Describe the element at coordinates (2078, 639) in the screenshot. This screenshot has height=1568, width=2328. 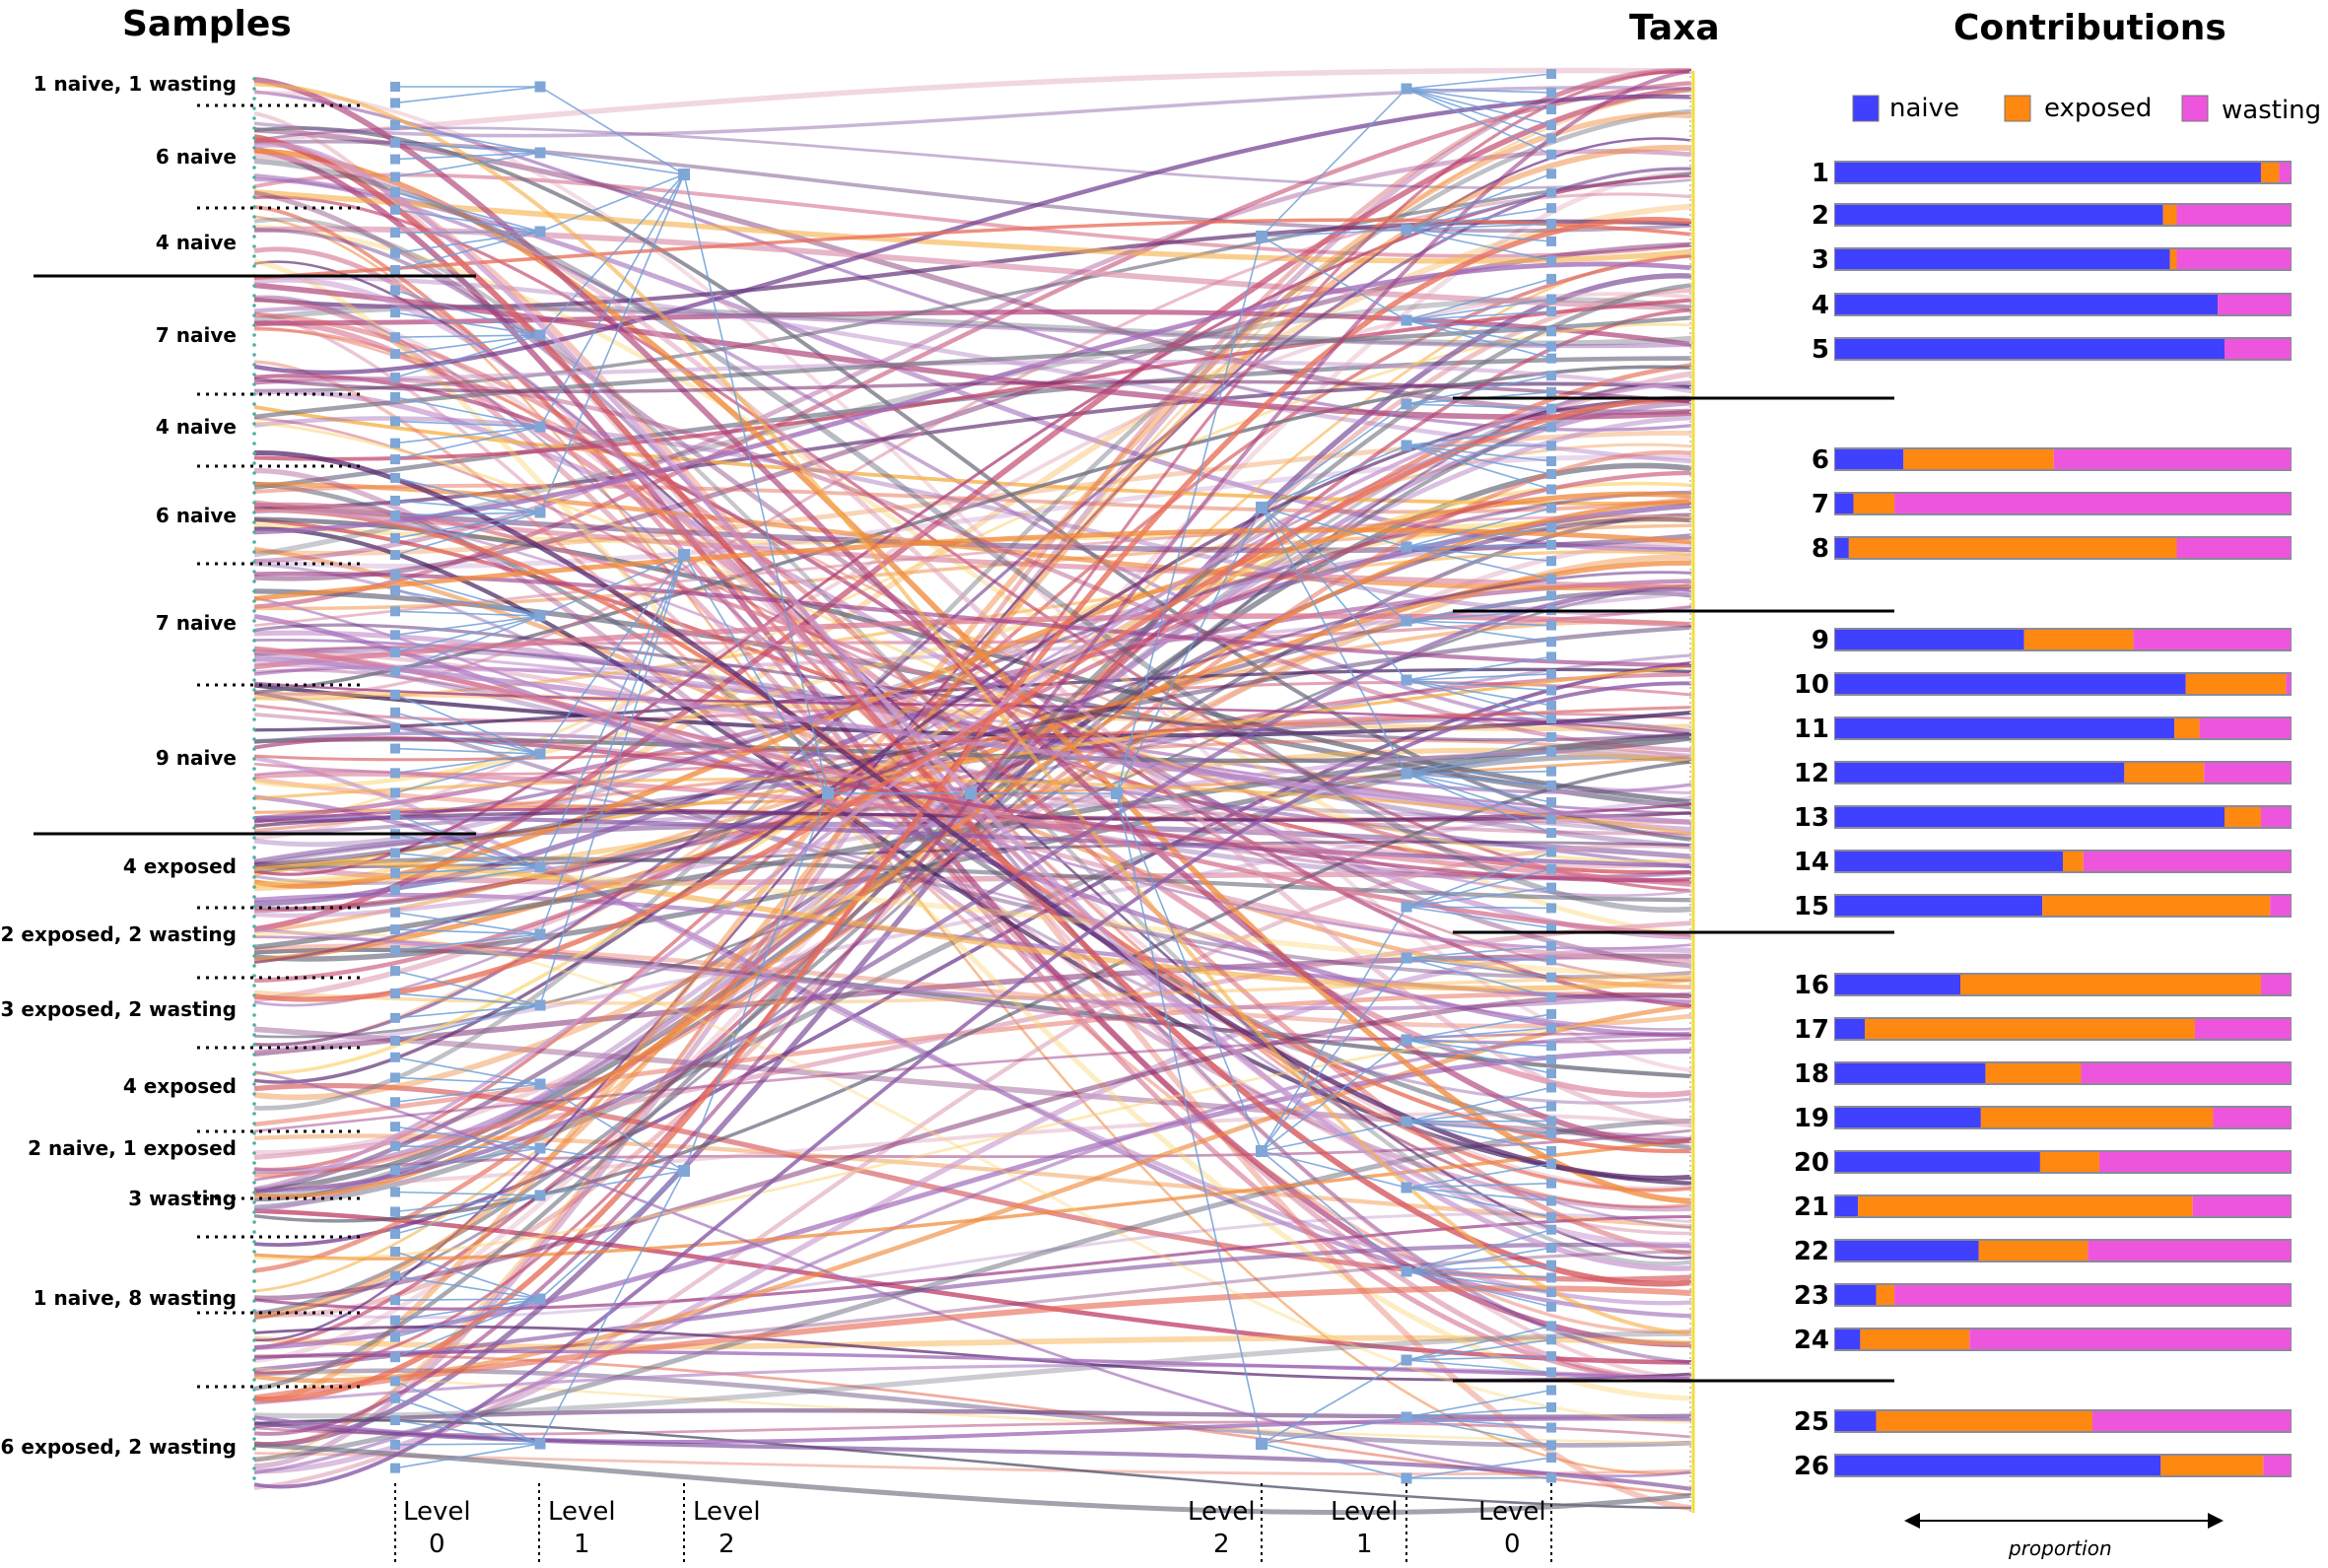
I see `bar-segment-exposed` at that location.